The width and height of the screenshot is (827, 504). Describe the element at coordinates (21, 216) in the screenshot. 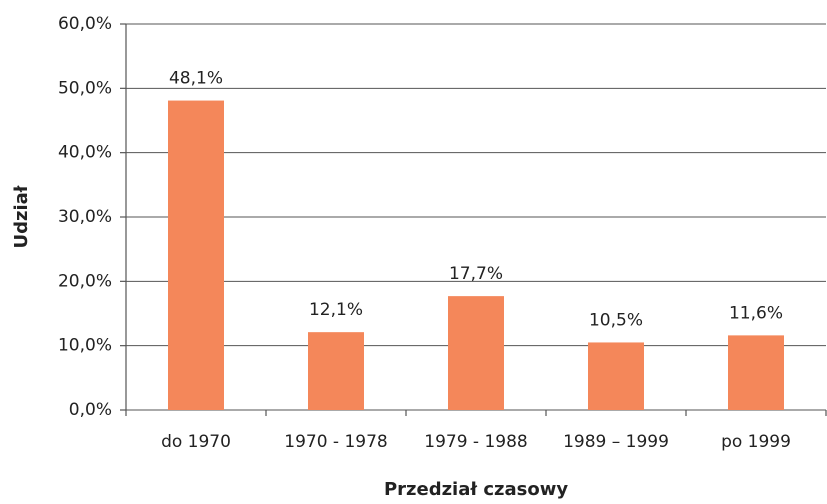

I see `y-axis-label: Udział` at that location.